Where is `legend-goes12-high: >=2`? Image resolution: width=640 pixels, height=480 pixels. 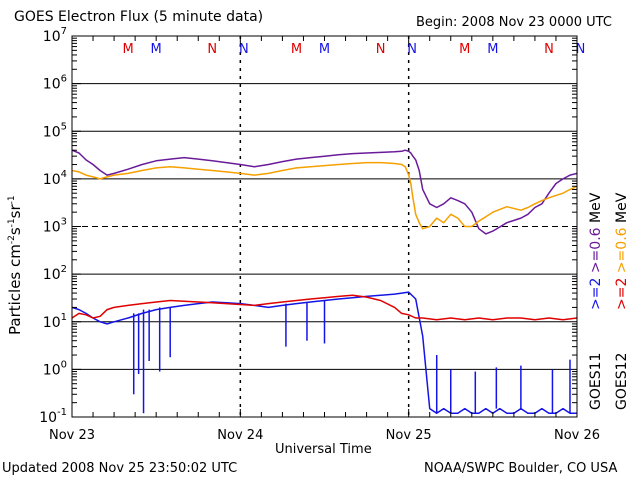
legend-goes12-high: >=2 is located at coordinates (622, 293).